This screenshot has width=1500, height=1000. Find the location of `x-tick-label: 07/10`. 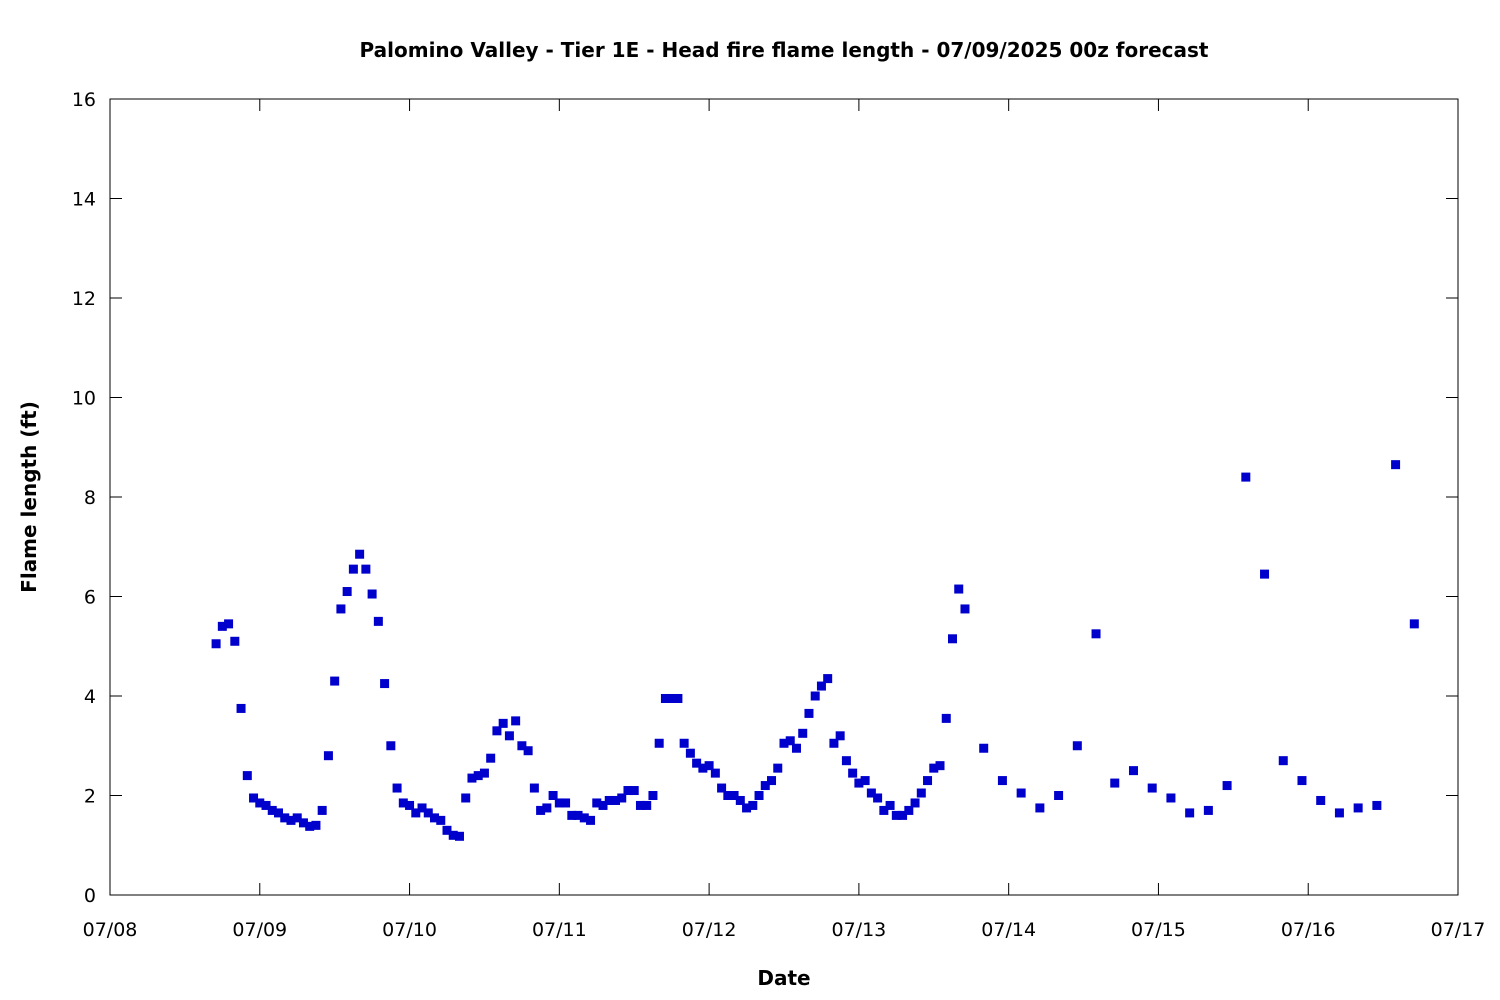

x-tick-label: 07/10 is located at coordinates (409, 930).